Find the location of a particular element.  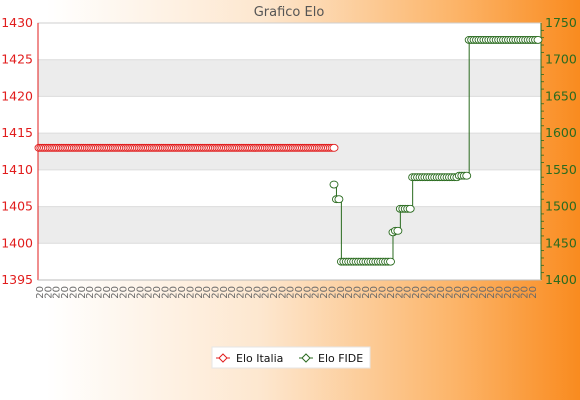

right-axis: 1400 1450 1500 1550 1600 1650 1700 1750 is located at coordinates (558, 151).